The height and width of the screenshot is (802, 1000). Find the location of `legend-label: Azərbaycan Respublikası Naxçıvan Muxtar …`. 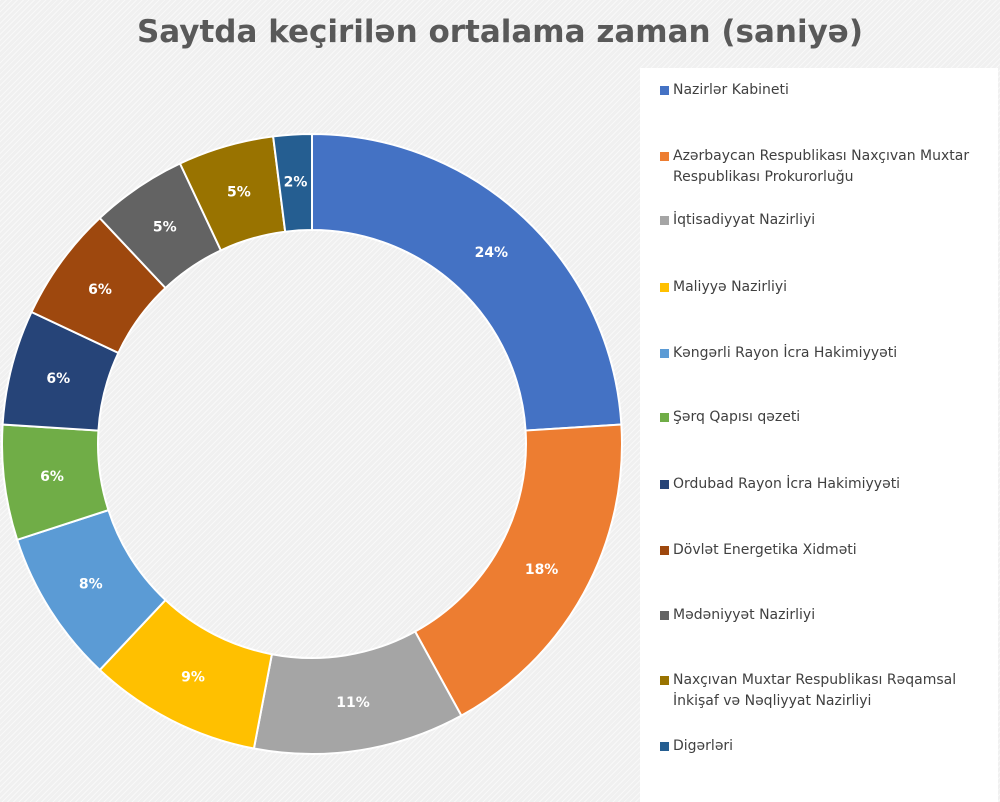

legend-label: Azərbaycan Respublikası Naxçıvan Muxtar … is located at coordinates (821, 166).